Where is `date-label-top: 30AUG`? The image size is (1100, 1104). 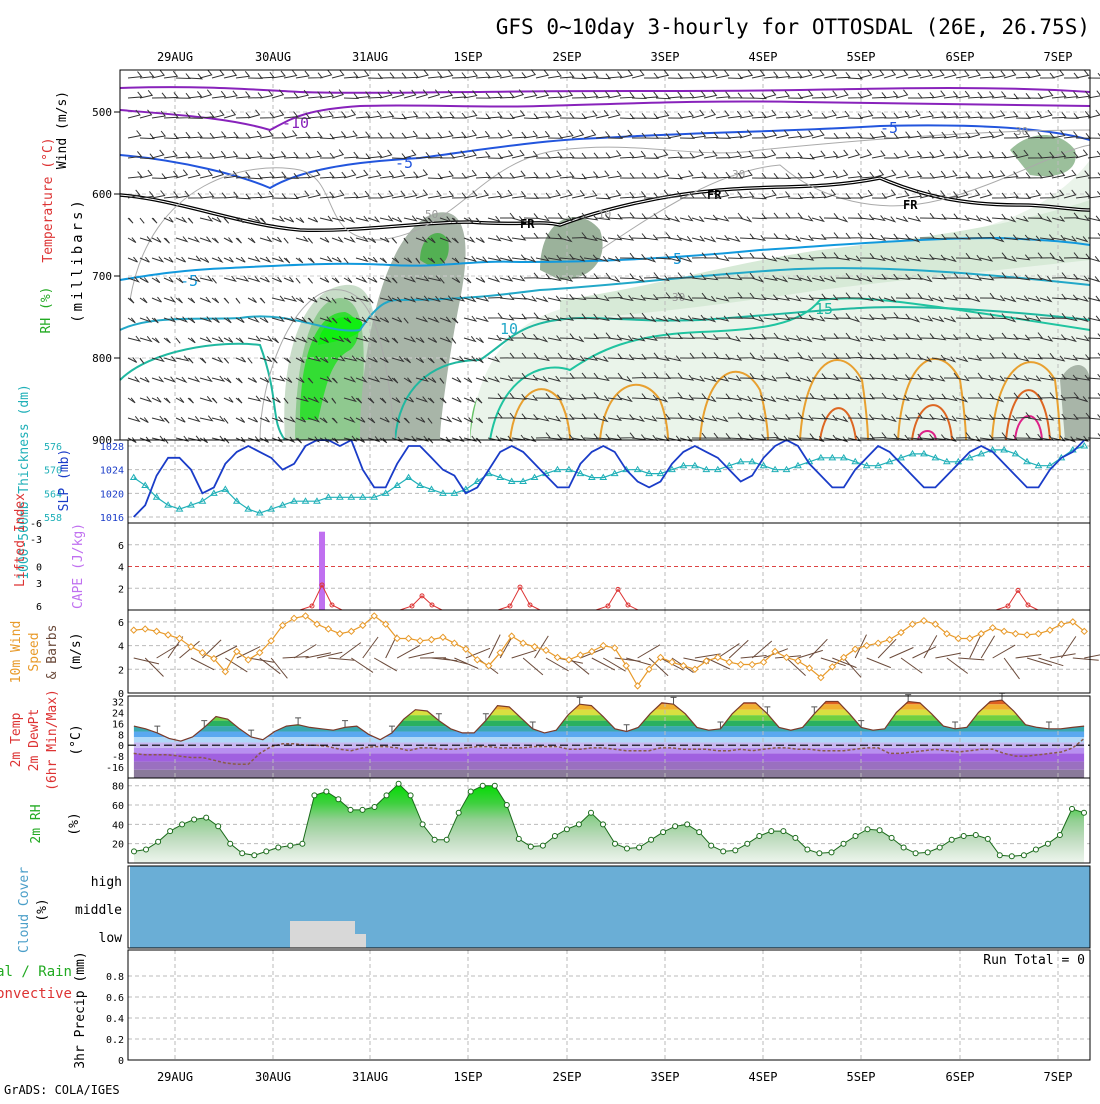
date-label-top: 30AUG is located at coordinates (273, 57).